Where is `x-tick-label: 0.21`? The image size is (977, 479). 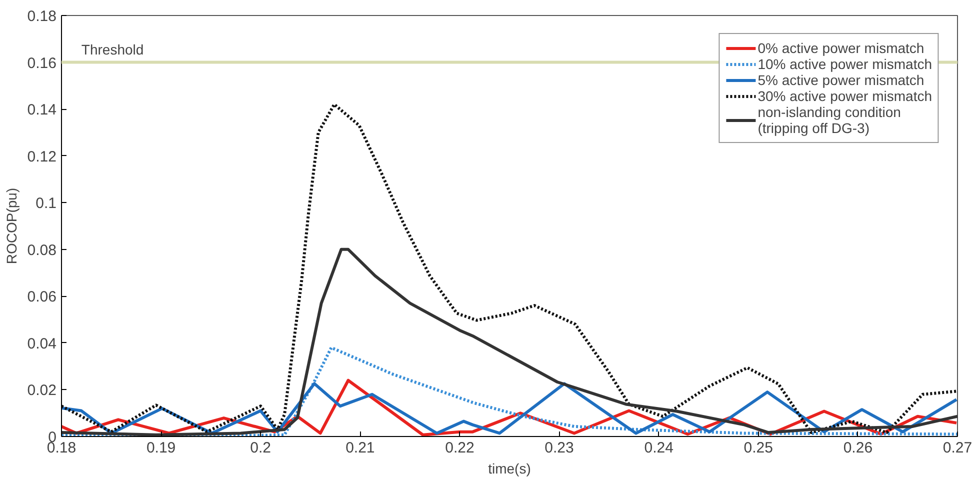
x-tick-label: 0.21 is located at coordinates (360, 448).